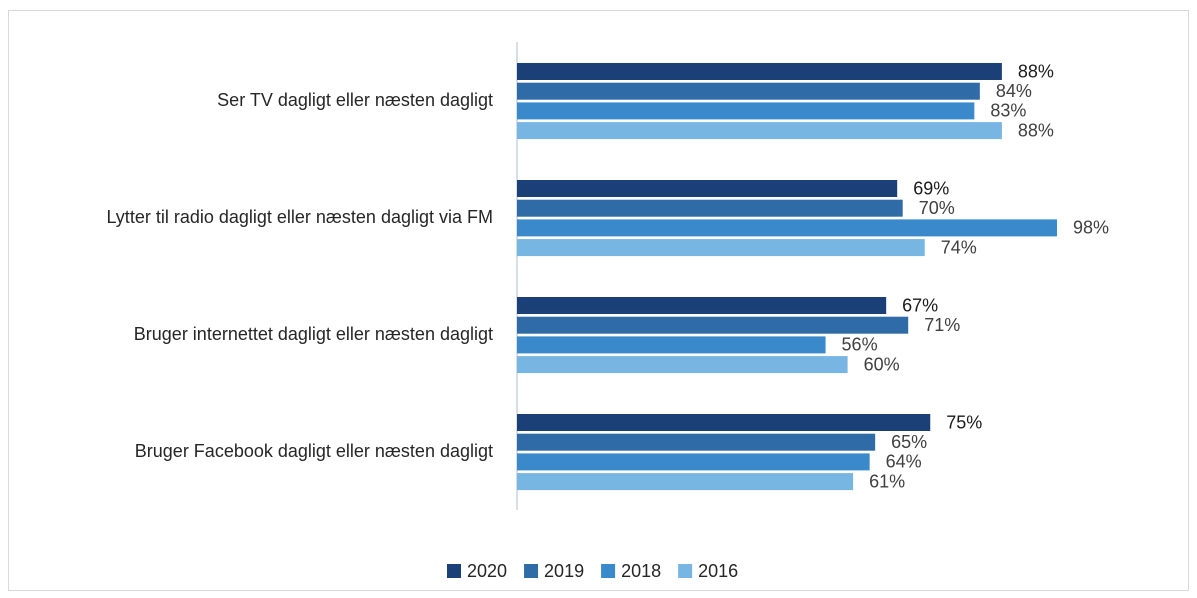 This screenshot has height=598, width=1197. I want to click on value-label: 83%, so click(1008, 111).